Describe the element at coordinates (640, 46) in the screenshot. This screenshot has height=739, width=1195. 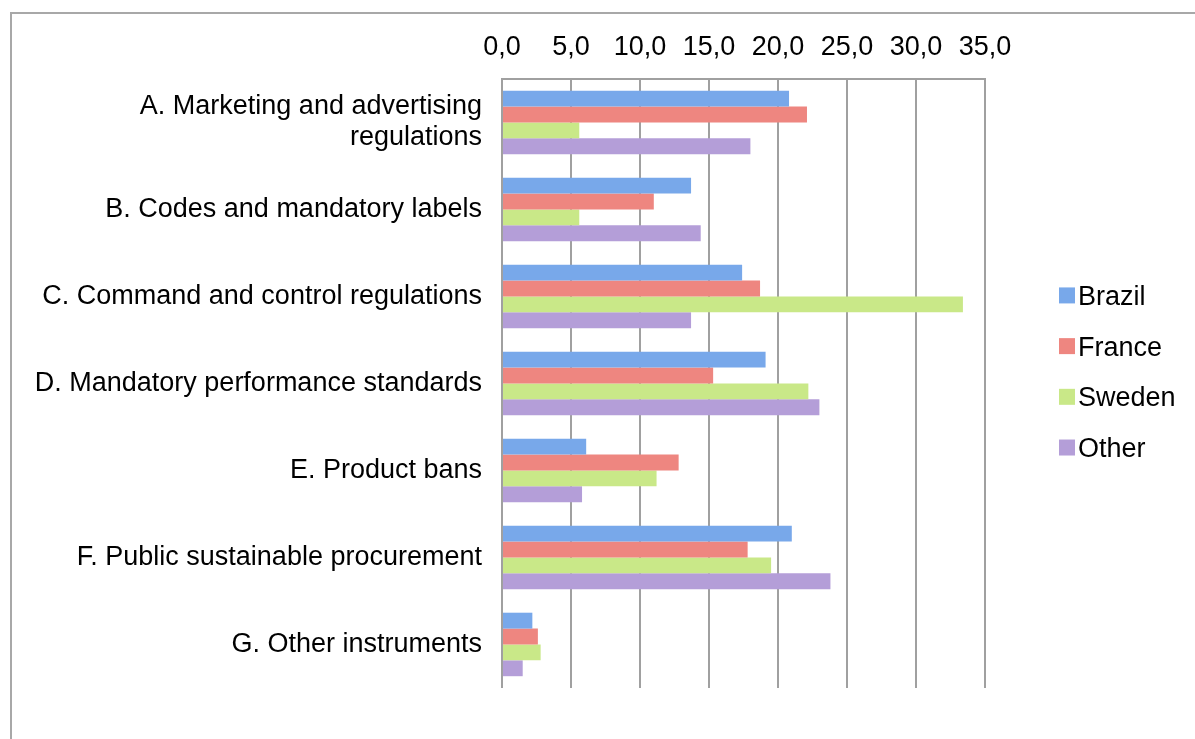
I see `x-tick-label: 10,0` at that location.